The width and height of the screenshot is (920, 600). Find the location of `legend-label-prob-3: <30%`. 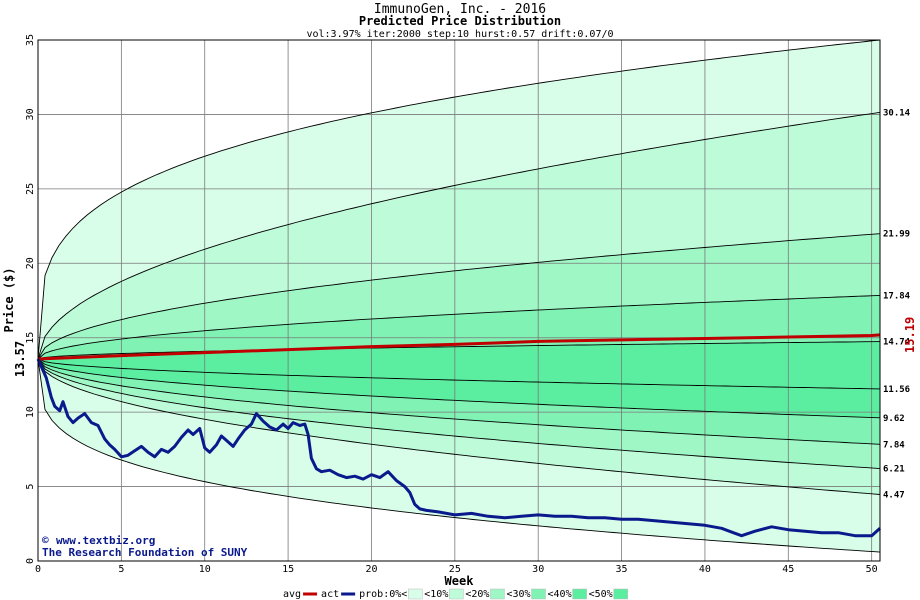

legend-label-prob-3: <30% is located at coordinates (518, 594).